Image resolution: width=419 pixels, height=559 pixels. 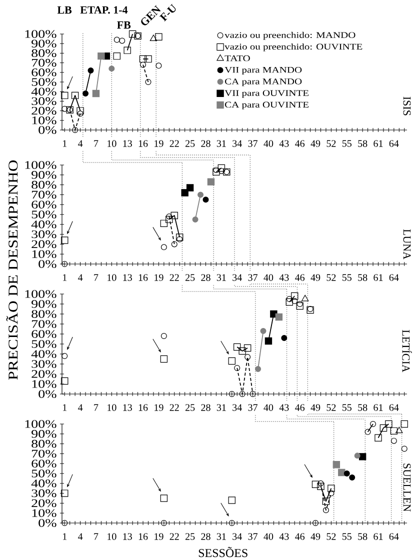 I want to click on y-axis-title: PRECISÃO DE DESEMPENHO, so click(x=12, y=270).